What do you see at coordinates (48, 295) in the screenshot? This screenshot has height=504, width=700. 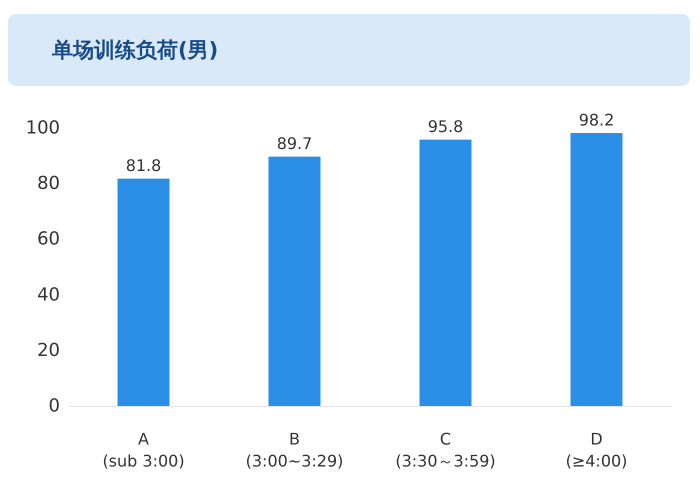 I see `y-tick-label: 40` at bounding box center [48, 295].